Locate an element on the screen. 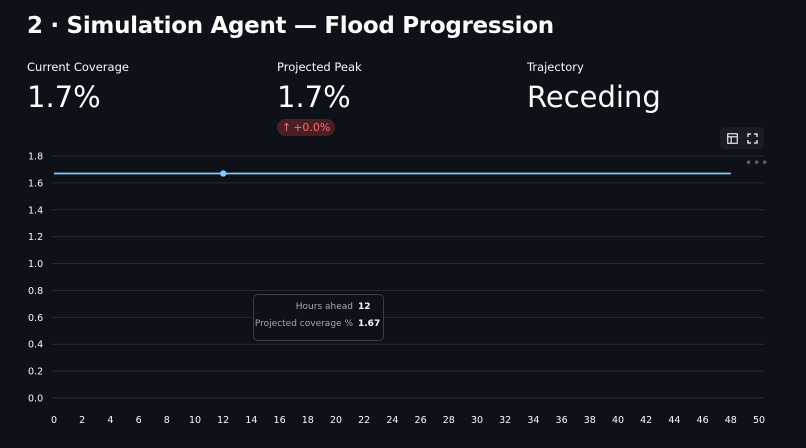 The image size is (806, 448). x-tick-label: 42 is located at coordinates (646, 420).